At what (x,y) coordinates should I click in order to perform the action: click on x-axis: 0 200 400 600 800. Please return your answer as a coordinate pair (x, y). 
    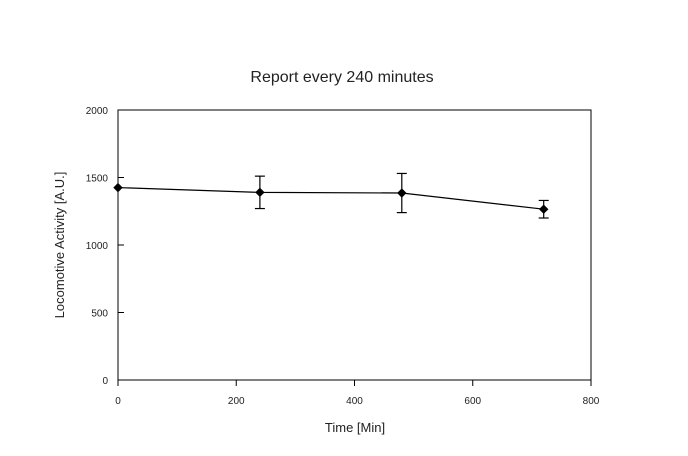
    Looking at the image, I should click on (357, 393).